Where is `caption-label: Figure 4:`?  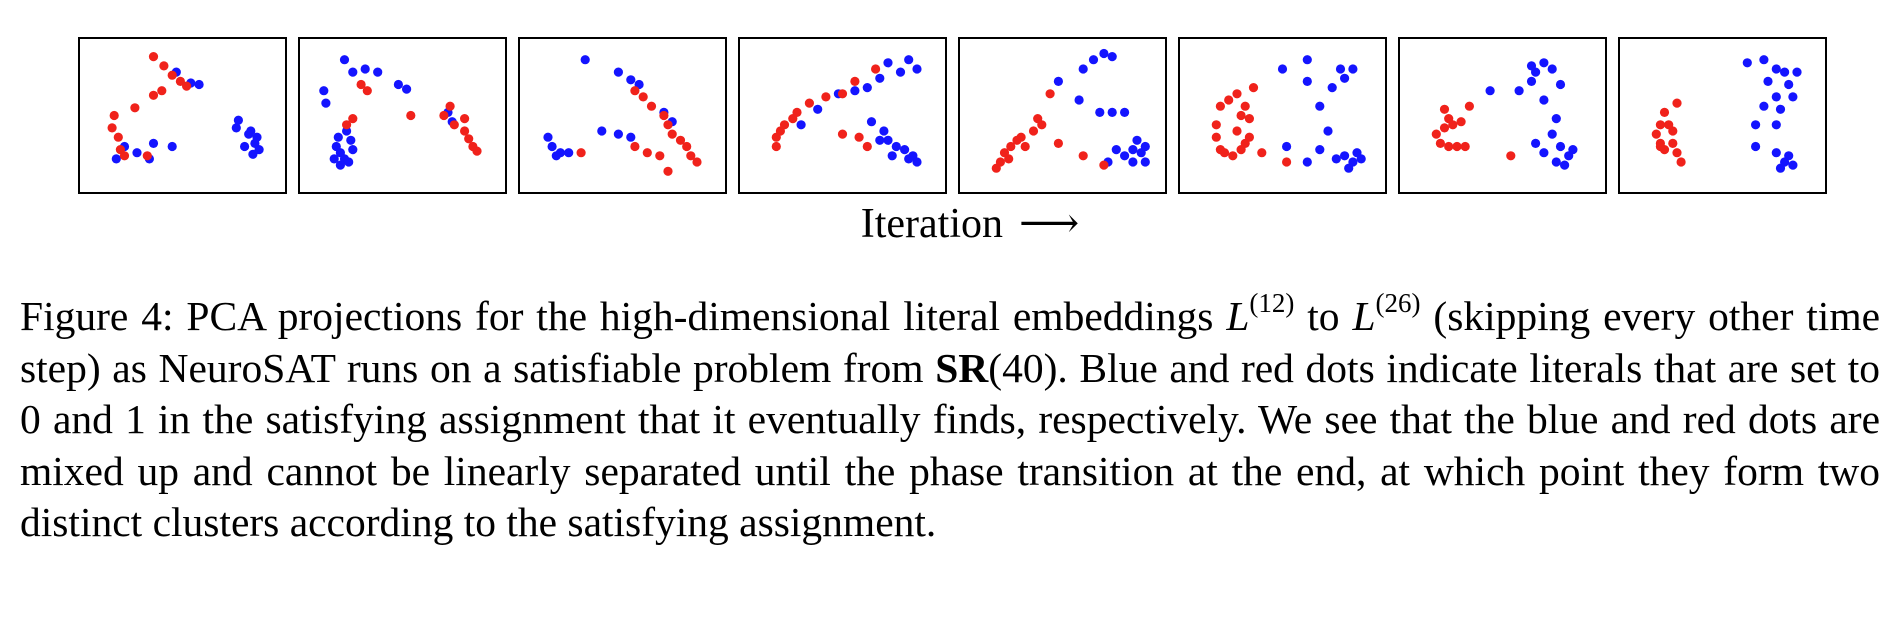
caption-label: Figure 4: is located at coordinates (97, 316).